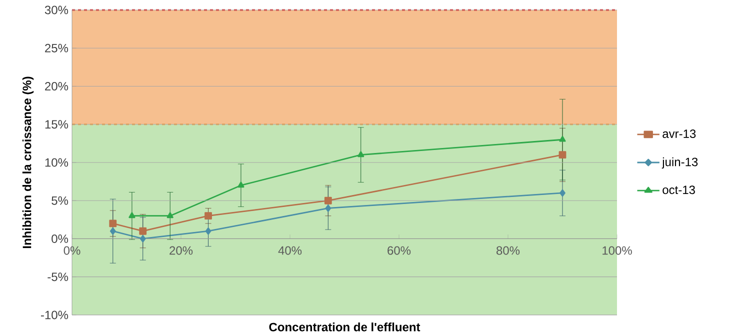  What do you see at coordinates (56, 162) in the screenshot?
I see `y-tick-label: 10%` at bounding box center [56, 162].